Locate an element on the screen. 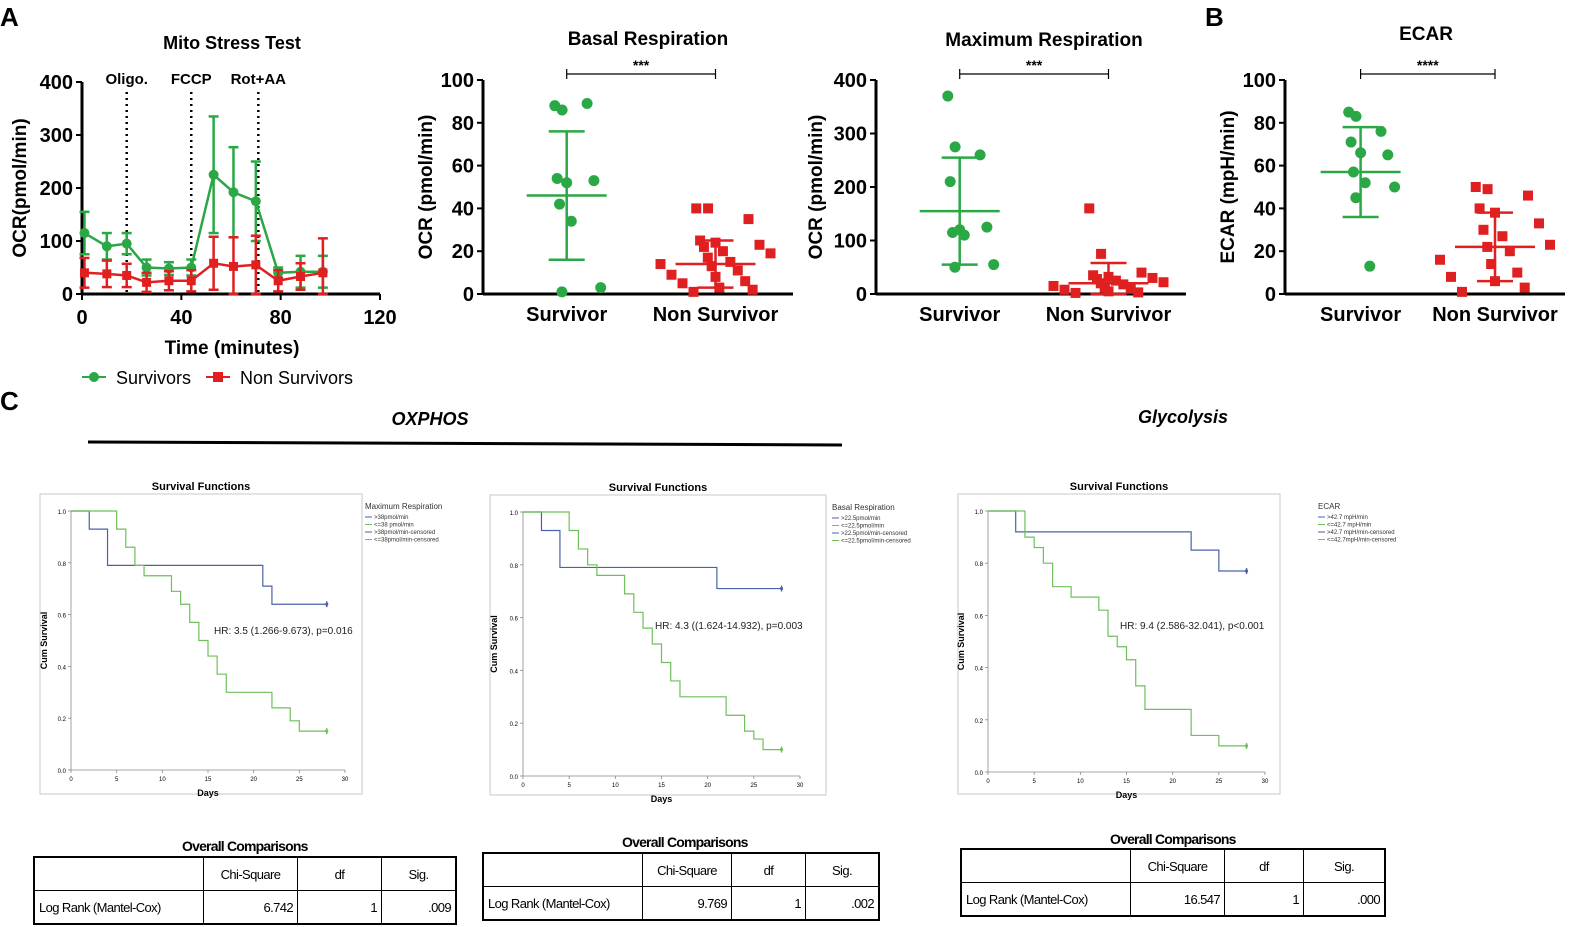  panel-letter-c: C is located at coordinates (9, 401).